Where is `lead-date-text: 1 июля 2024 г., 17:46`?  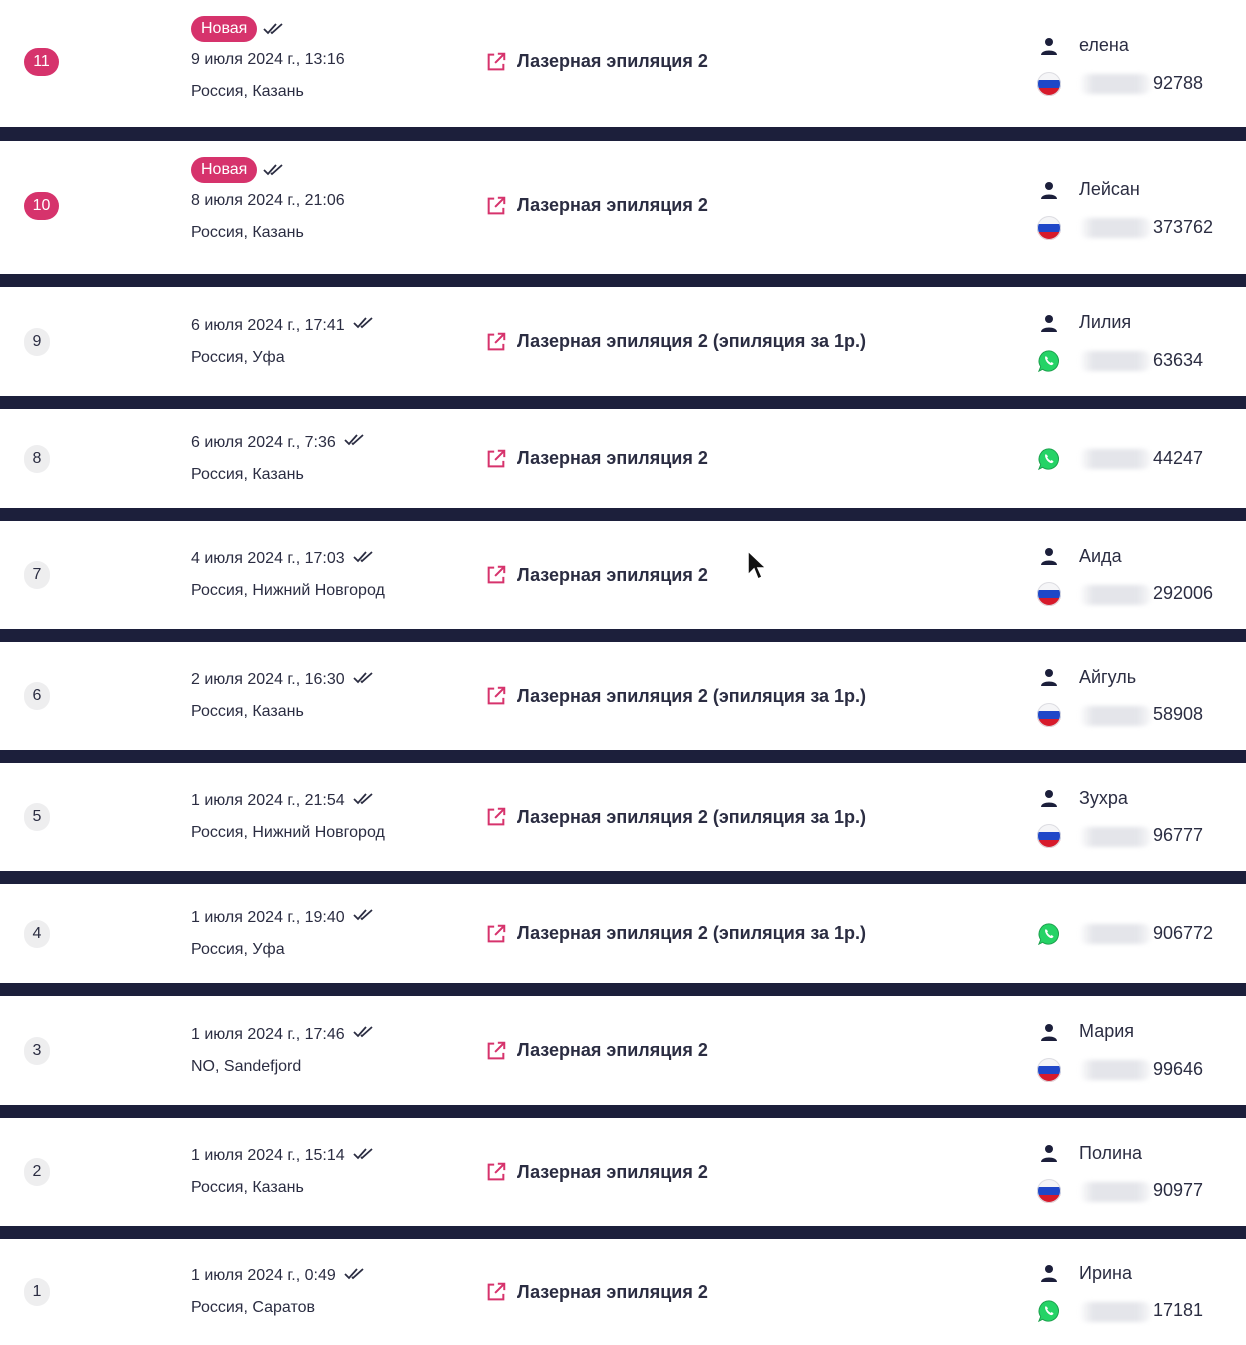 lead-date-text: 1 июля 2024 г., 17:46 is located at coordinates (268, 1034).